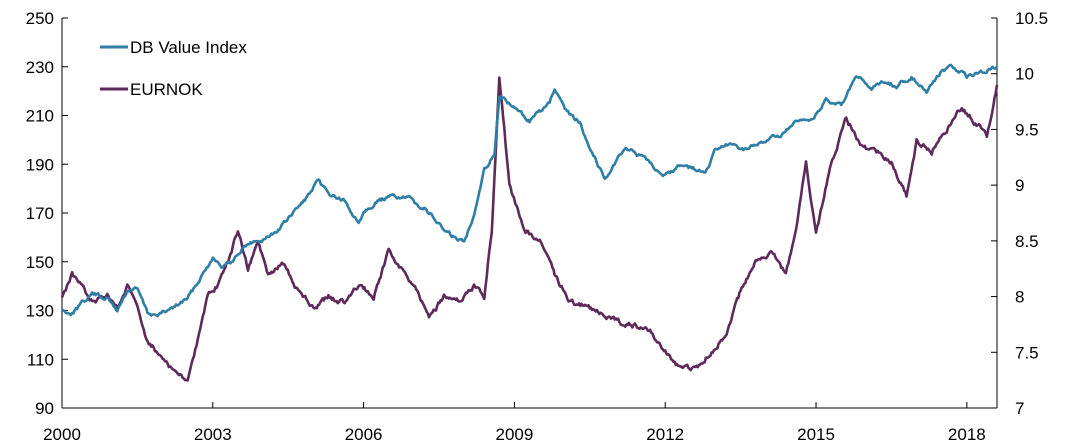 The width and height of the screenshot is (1066, 446). What do you see at coordinates (1019, 408) in the screenshot?
I see `right-tick-label: 7` at bounding box center [1019, 408].